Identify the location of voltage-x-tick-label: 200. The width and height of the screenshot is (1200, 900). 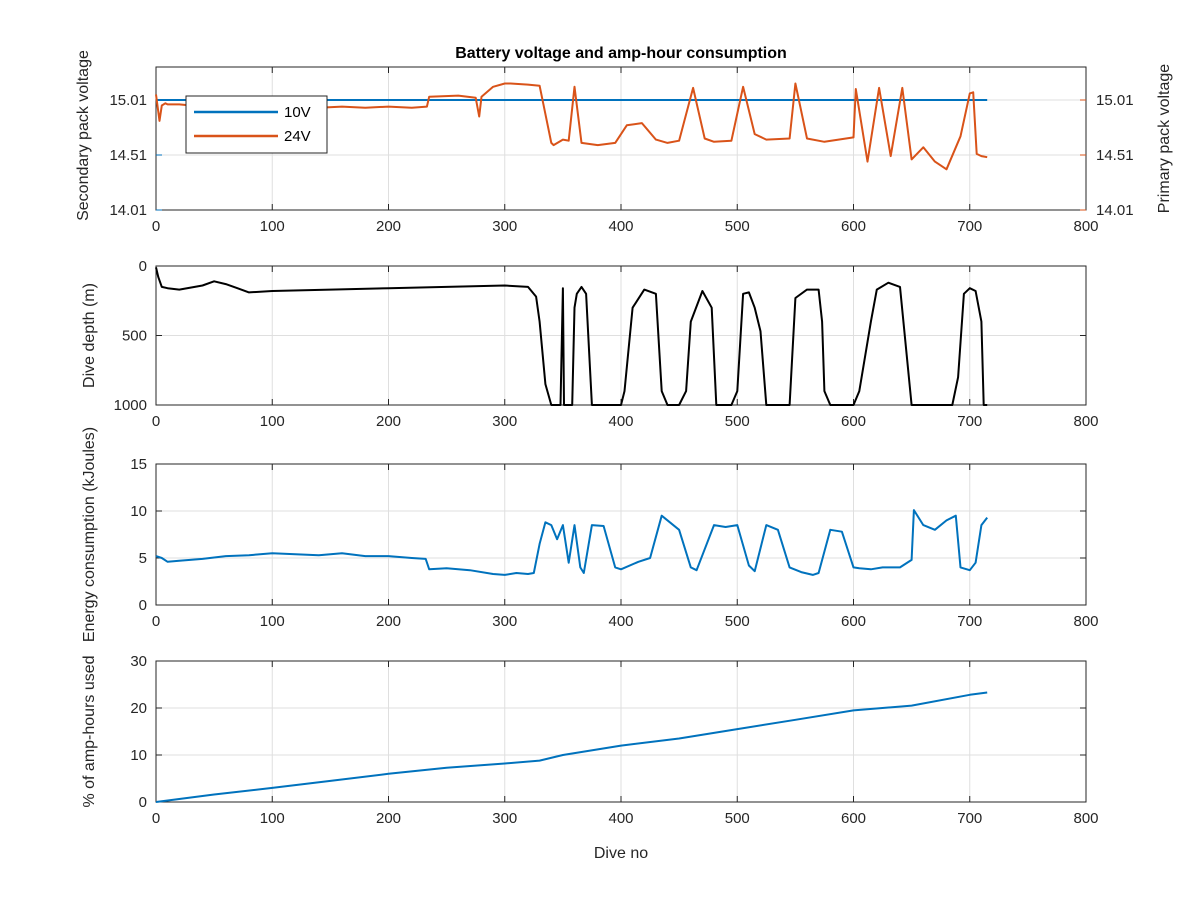
(388, 226).